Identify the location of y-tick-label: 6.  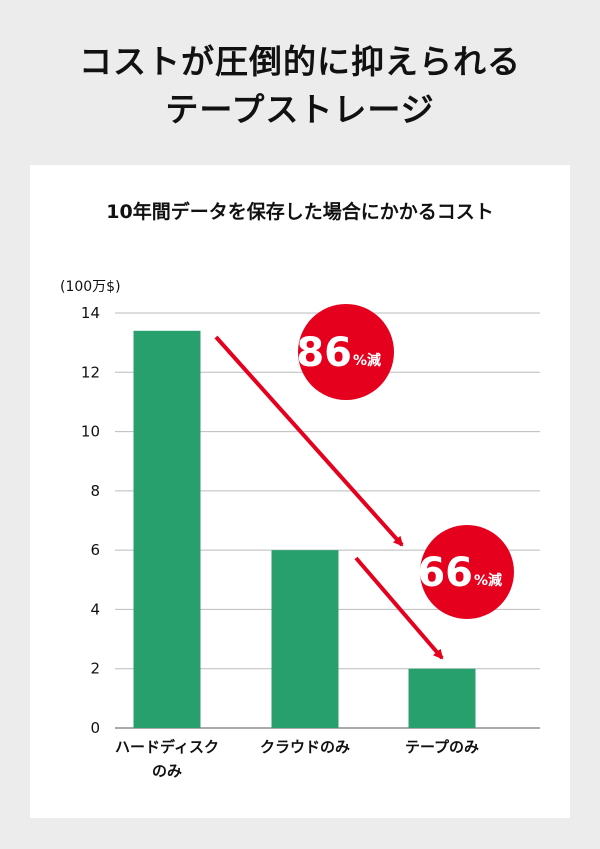
(95, 550).